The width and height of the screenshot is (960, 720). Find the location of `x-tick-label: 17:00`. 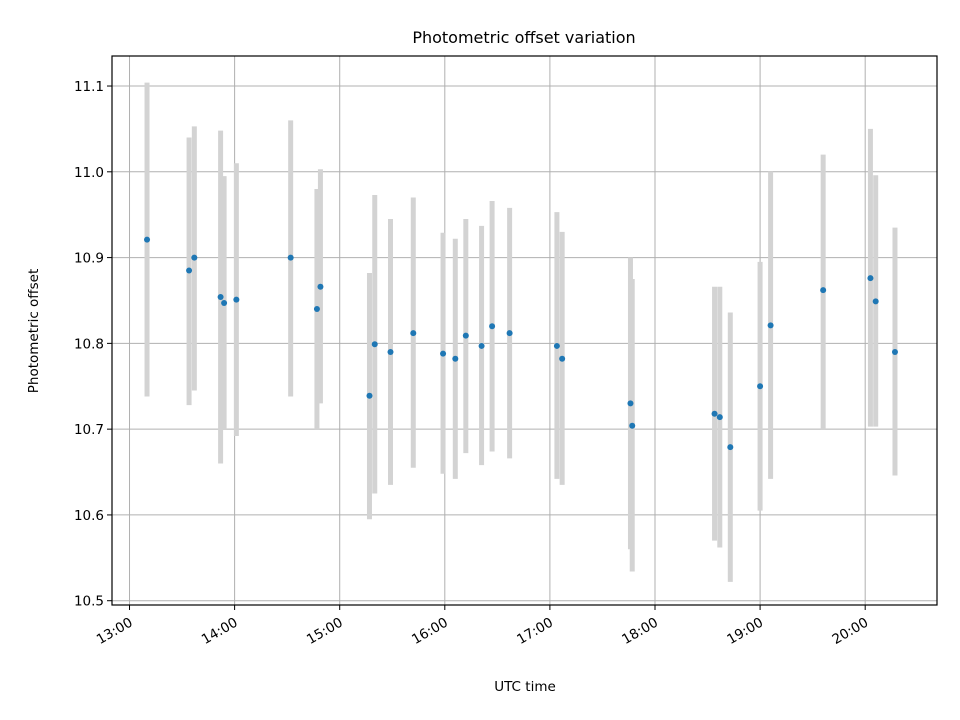

x-tick-label: 17:00 is located at coordinates (535, 631).